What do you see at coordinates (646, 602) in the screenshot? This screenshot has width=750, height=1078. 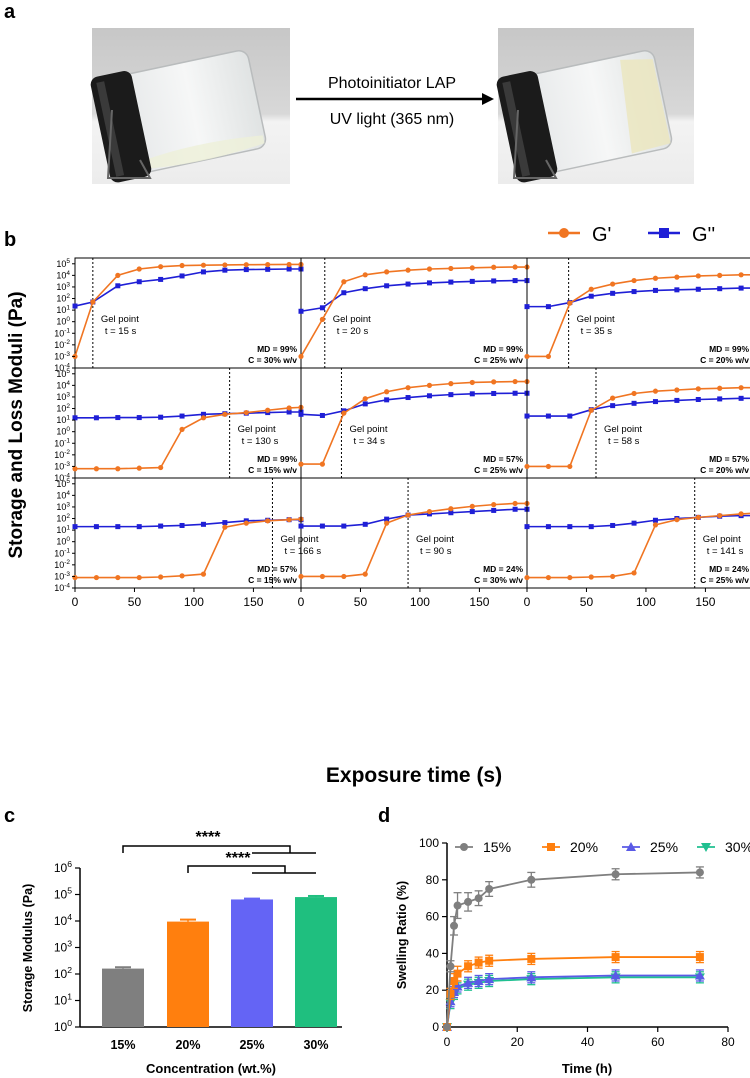 I see `x-tick-label: 100` at bounding box center [646, 602].